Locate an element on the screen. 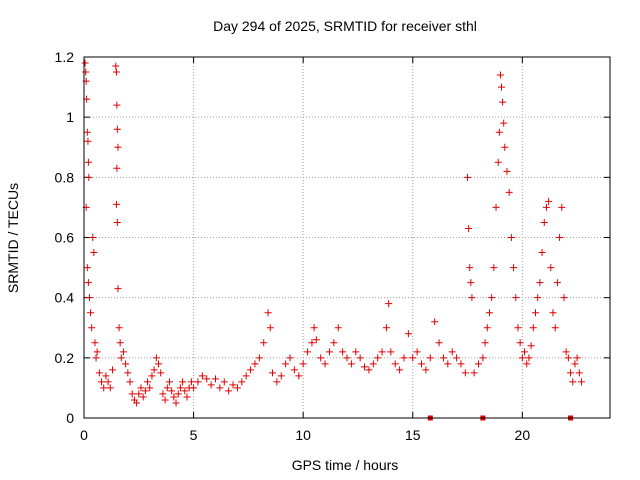 This screenshot has height=480, width=640. y-axis-label: SRMTID / TECUs is located at coordinates (13, 238).